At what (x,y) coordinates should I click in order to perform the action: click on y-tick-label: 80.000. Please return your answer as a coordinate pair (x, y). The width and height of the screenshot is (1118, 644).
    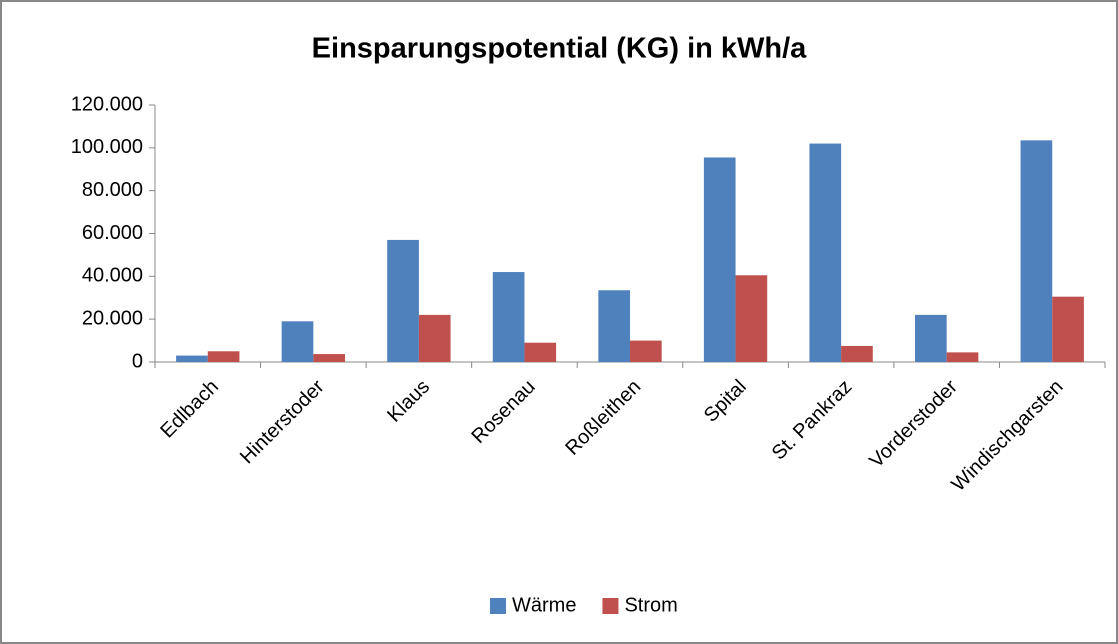
    Looking at the image, I should click on (112, 190).